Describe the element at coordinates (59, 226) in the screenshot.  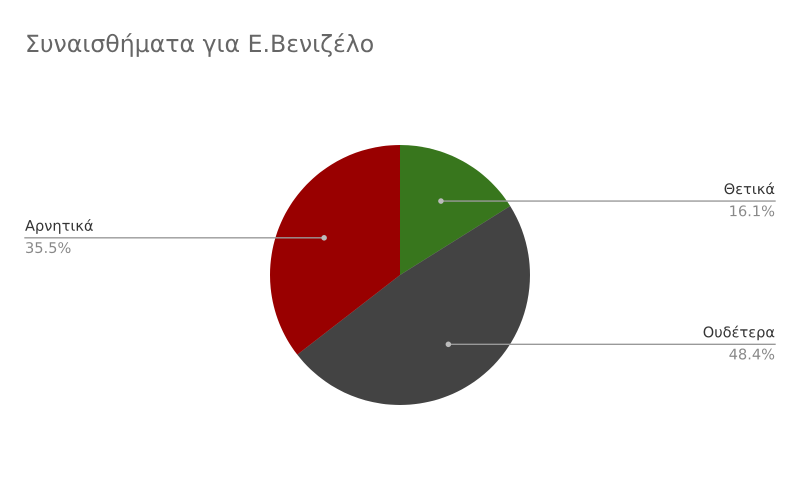
I see `slice-label: Αρνητικά` at that location.